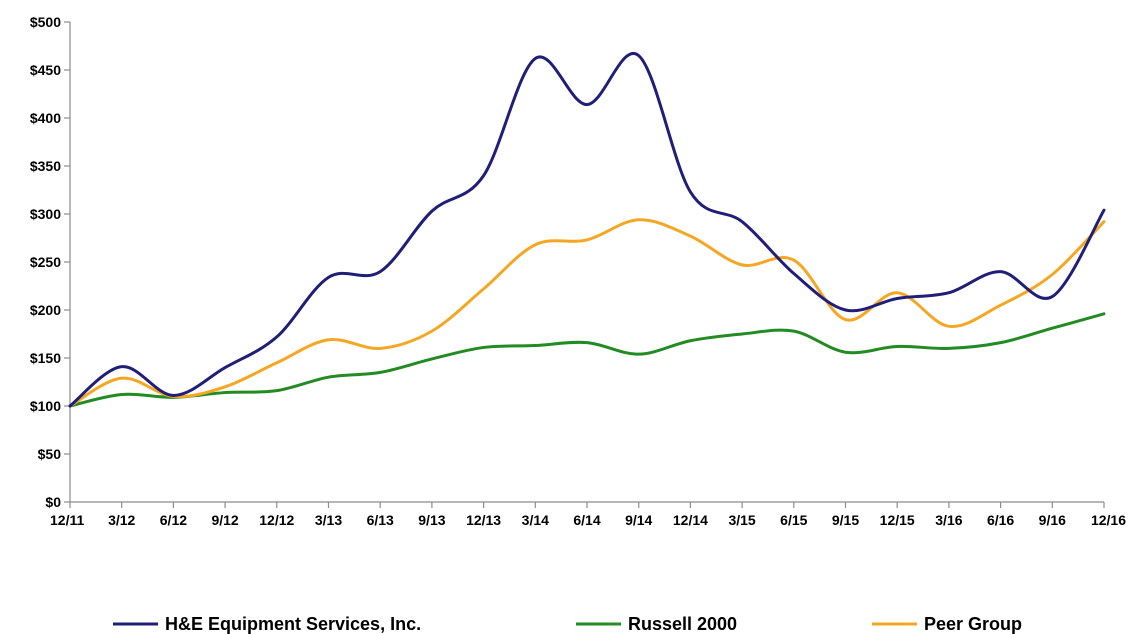  What do you see at coordinates (276, 520) in the screenshot?
I see `x-tick-label: 12/12` at bounding box center [276, 520].